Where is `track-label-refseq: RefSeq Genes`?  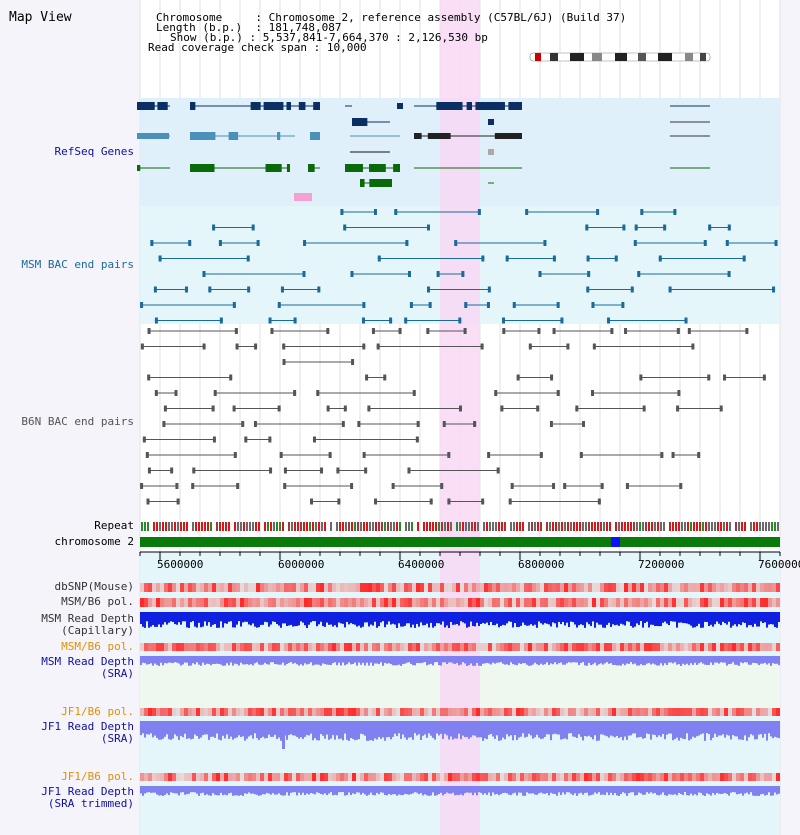 track-label-refseq: RefSeq Genes is located at coordinates (94, 151).